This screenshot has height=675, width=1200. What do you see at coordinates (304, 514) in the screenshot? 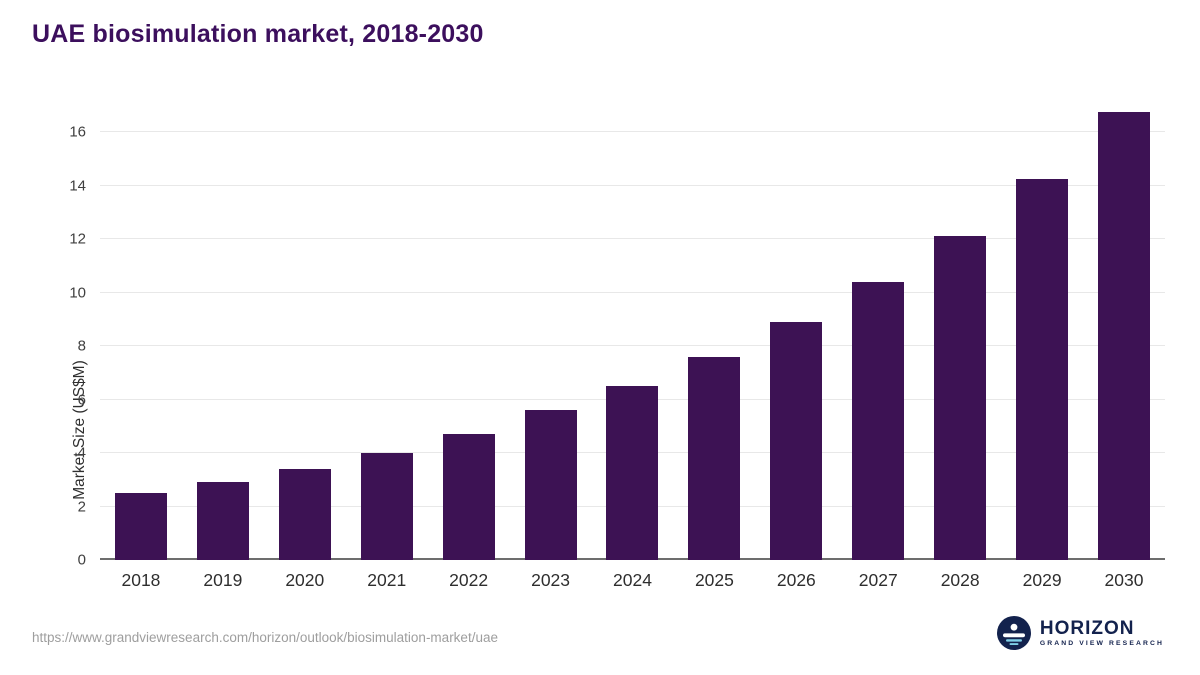
I see `bar-2020` at bounding box center [304, 514].